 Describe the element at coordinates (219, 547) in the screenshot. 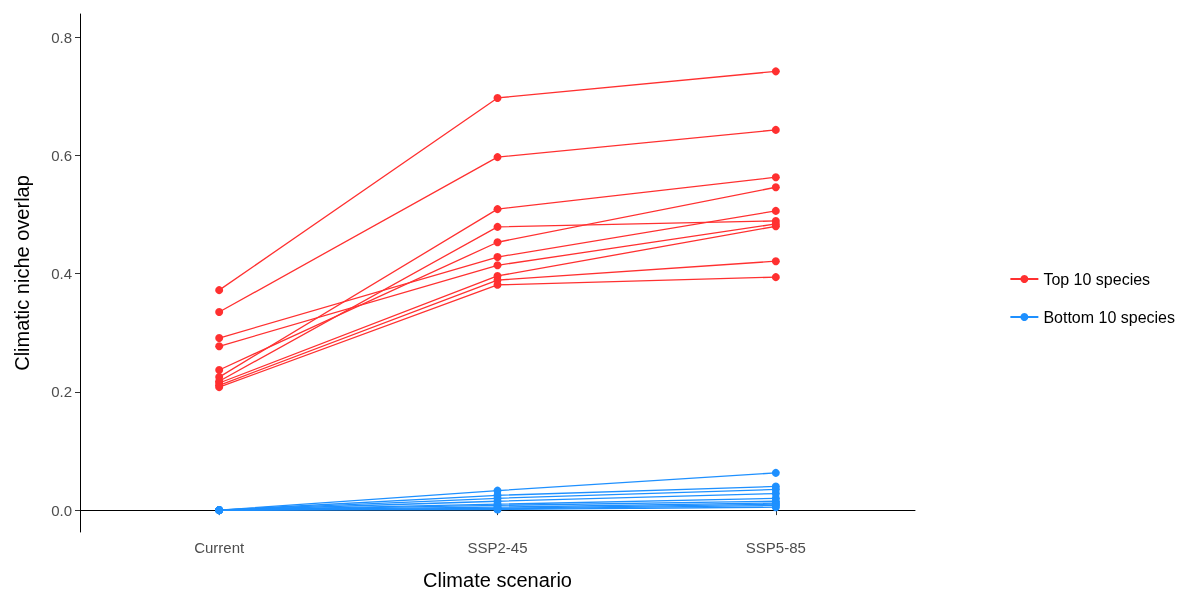

I see `x-tick-label: Current` at that location.